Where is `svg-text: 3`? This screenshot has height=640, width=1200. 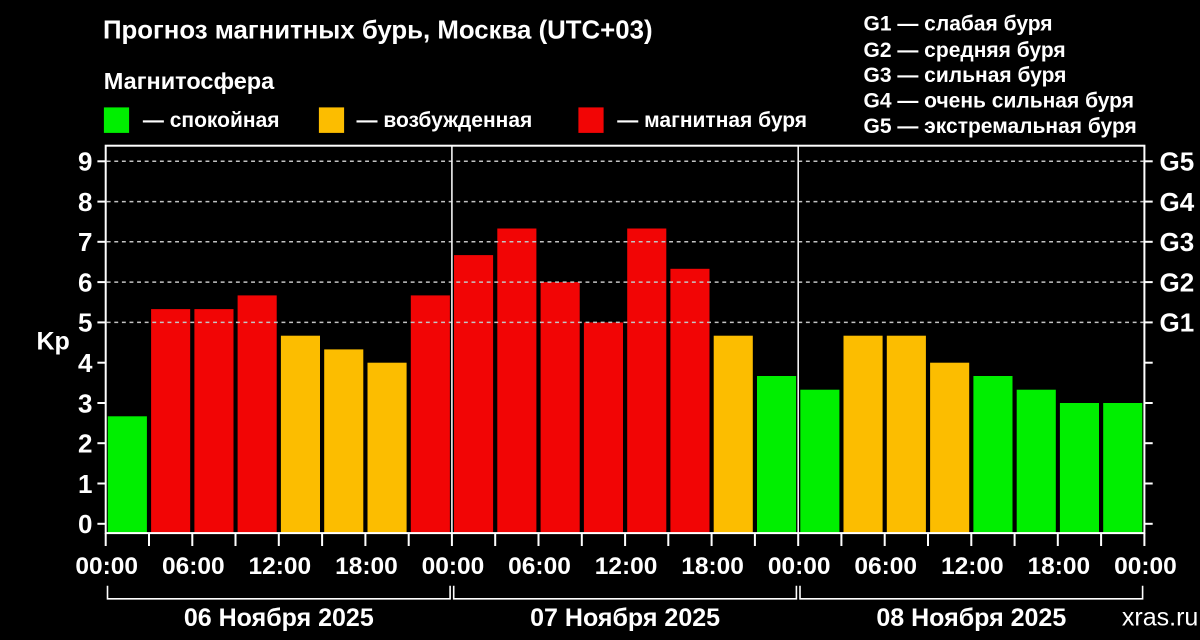
svg-text: 3 is located at coordinates (85, 403).